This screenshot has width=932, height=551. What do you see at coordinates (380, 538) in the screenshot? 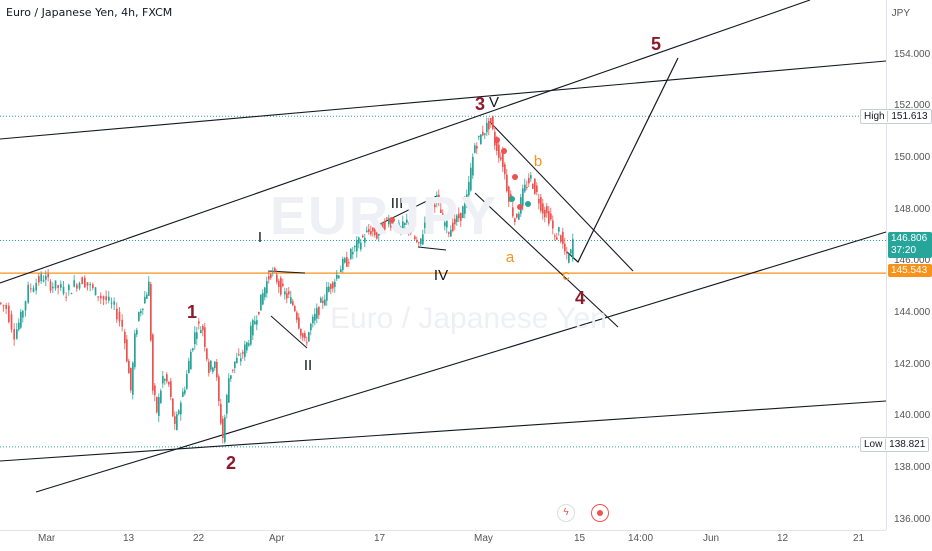
I see `time-tick: 17` at bounding box center [380, 538].